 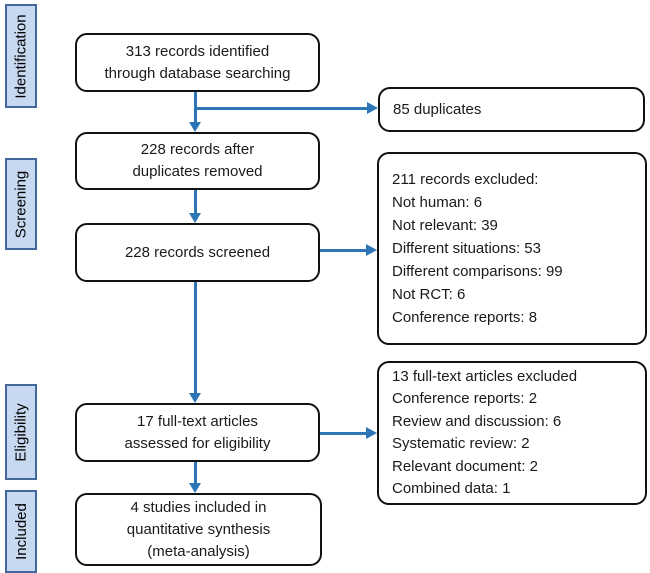 What do you see at coordinates (198, 507) in the screenshot?
I see `box-studies-included-line: 4 studies included in` at bounding box center [198, 507].